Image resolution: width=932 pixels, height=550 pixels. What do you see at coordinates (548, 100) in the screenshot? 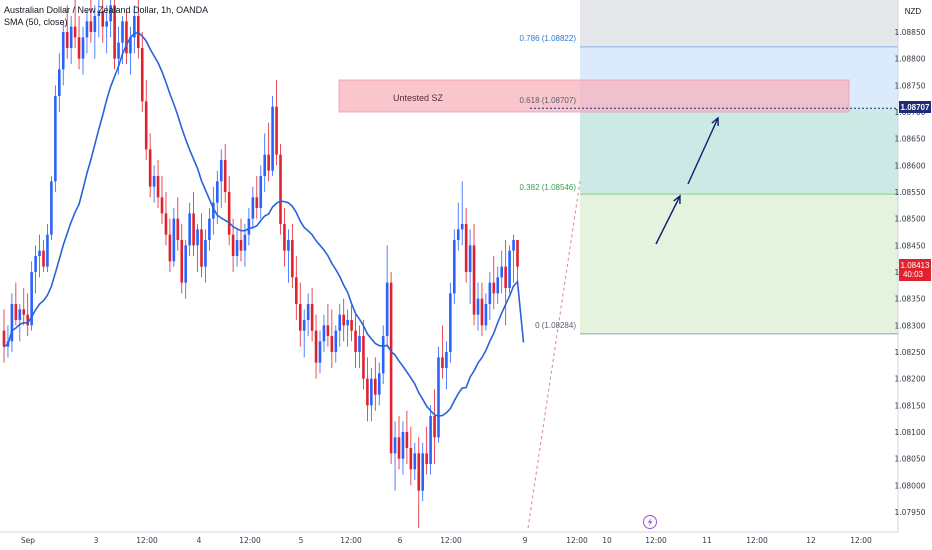
I see `fib-618-label: 0.618 (1.08707)` at bounding box center [548, 100].